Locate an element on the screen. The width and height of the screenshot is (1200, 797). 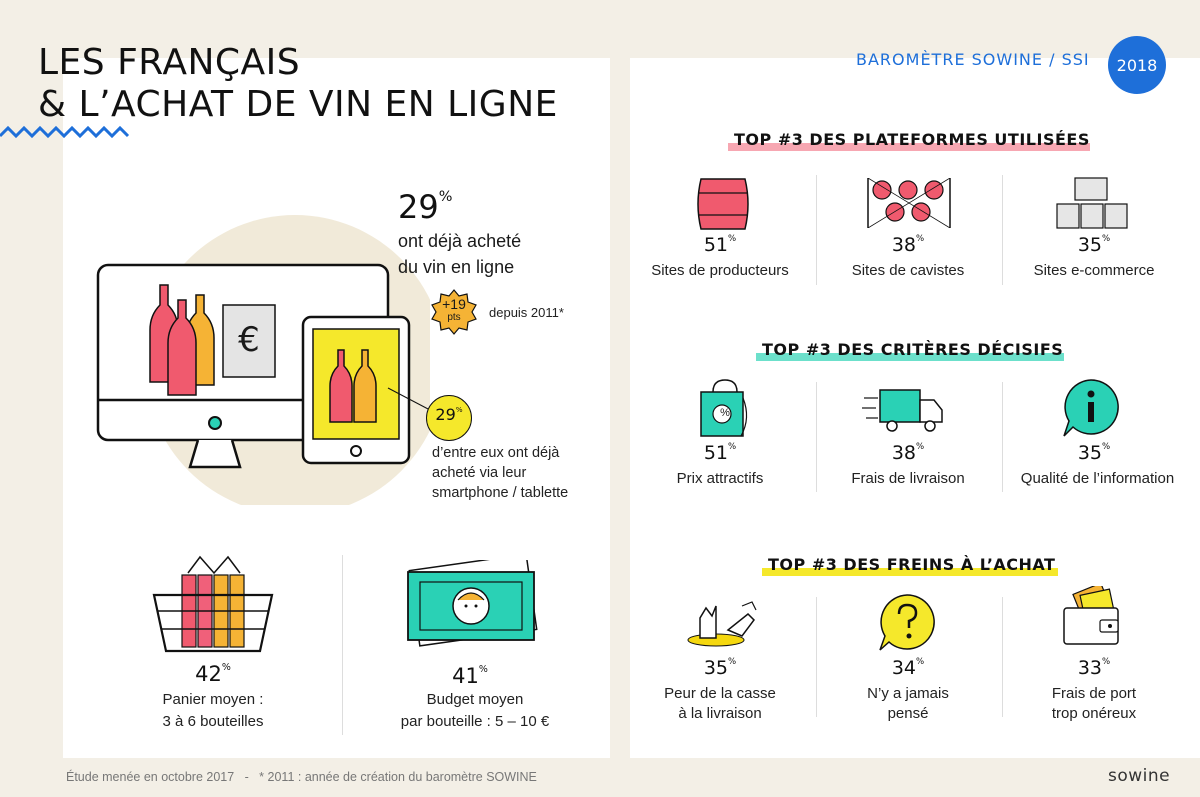
budget-stat-value: 41% is located at coordinates (470, 676).